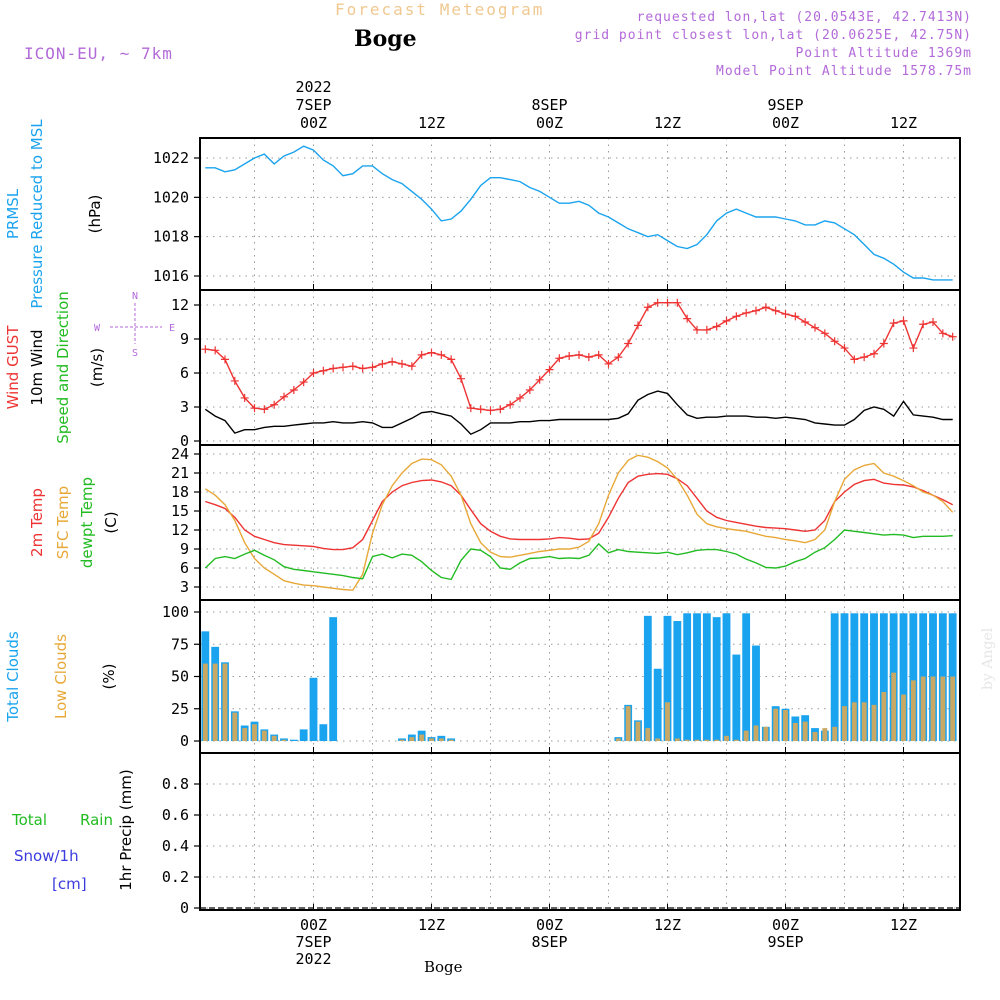  I want to click on compass-south: S, so click(135, 353).